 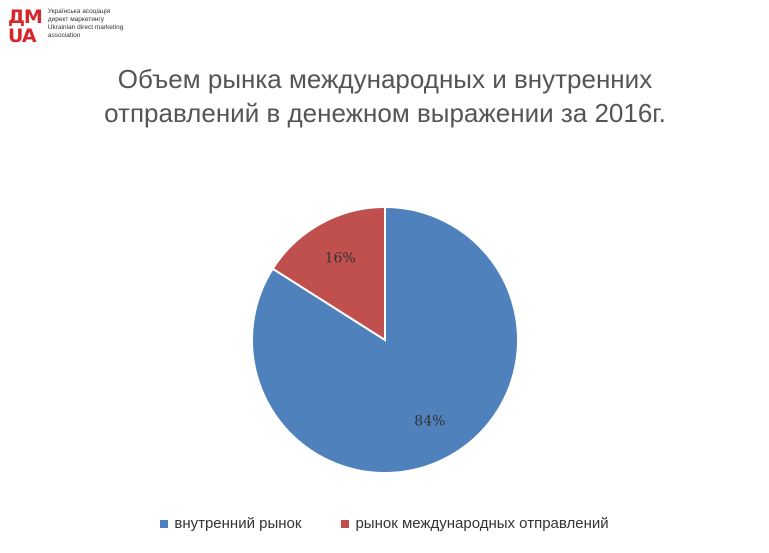 I want to click on logo-line: Українська асоціація, so click(x=79, y=11).